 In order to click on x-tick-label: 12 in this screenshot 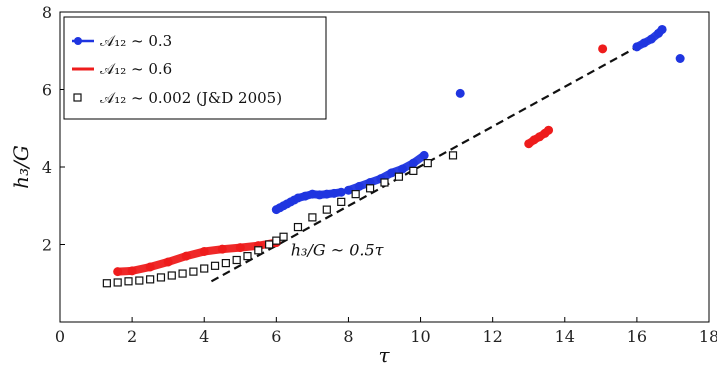, I will do `click(492, 336)`.